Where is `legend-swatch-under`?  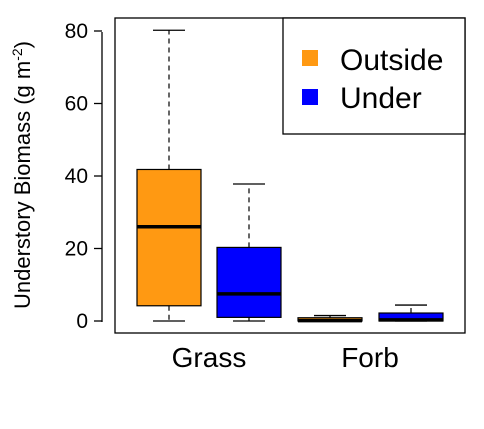 legend-swatch-under is located at coordinates (310, 97).